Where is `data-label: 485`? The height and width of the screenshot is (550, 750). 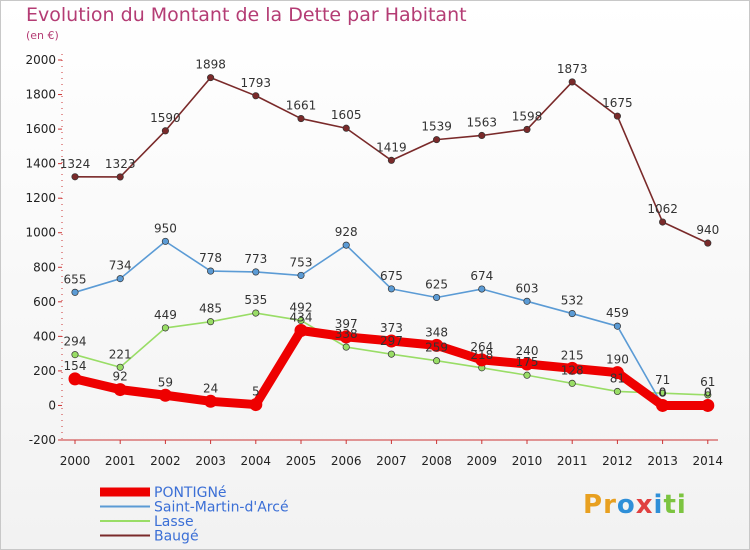 data-label: 485 is located at coordinates (210, 309).